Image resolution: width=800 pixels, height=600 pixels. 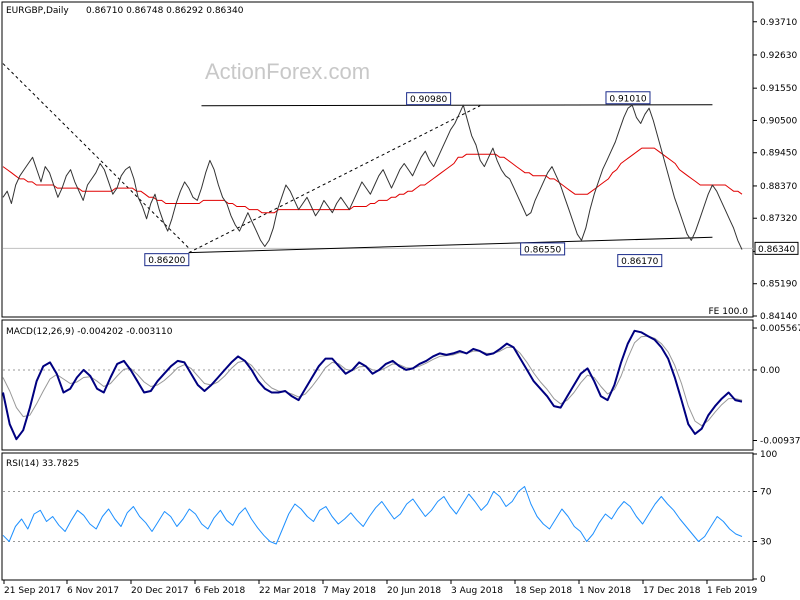 I want to click on moving-average-line, so click(x=372, y=180).